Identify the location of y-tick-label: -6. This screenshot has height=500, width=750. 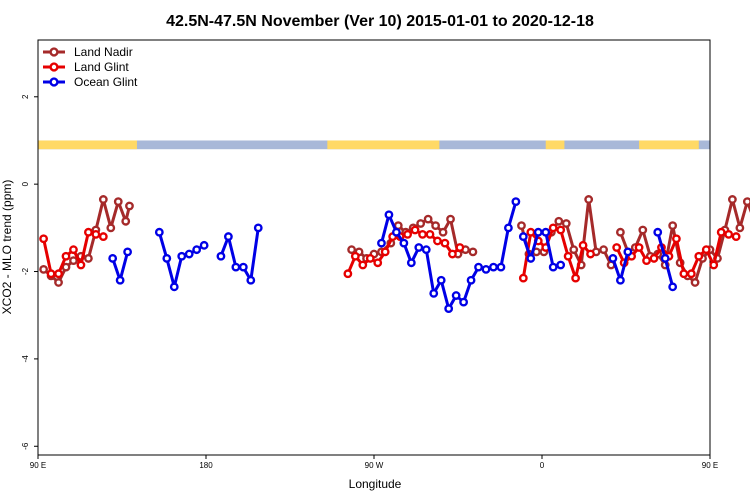
(25, 446).